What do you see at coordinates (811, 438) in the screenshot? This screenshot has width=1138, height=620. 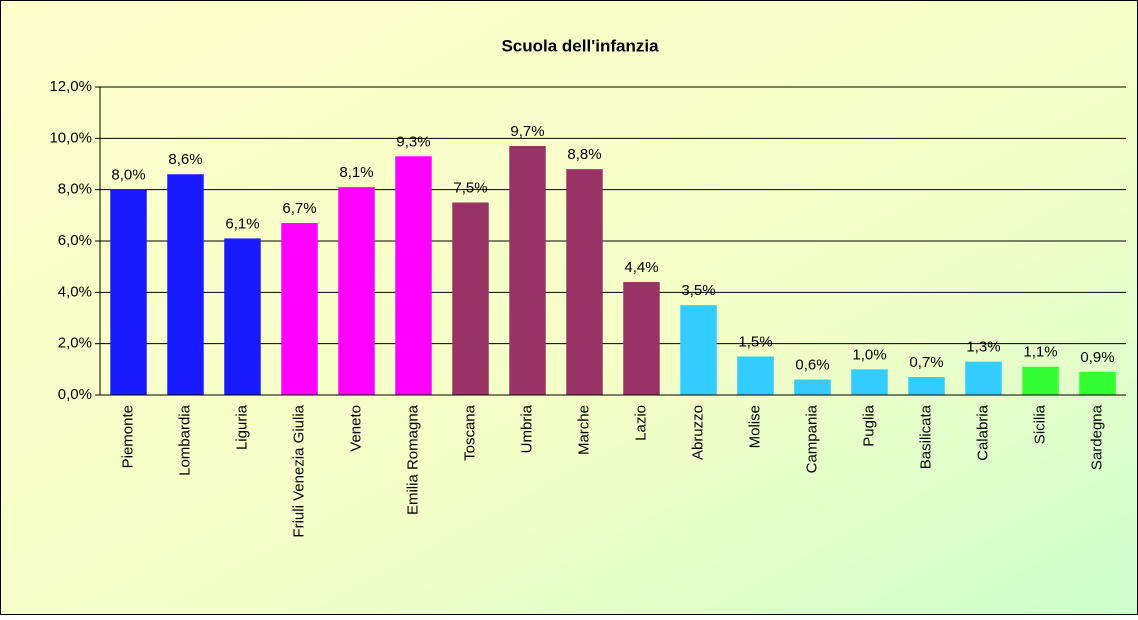 I see `x-tick-label: Campania` at bounding box center [811, 438].